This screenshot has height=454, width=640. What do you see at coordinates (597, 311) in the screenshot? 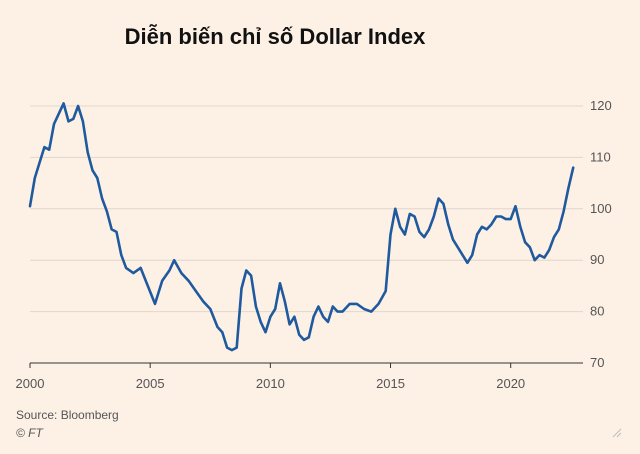
I see `y-tick-label: 80` at bounding box center [597, 311].